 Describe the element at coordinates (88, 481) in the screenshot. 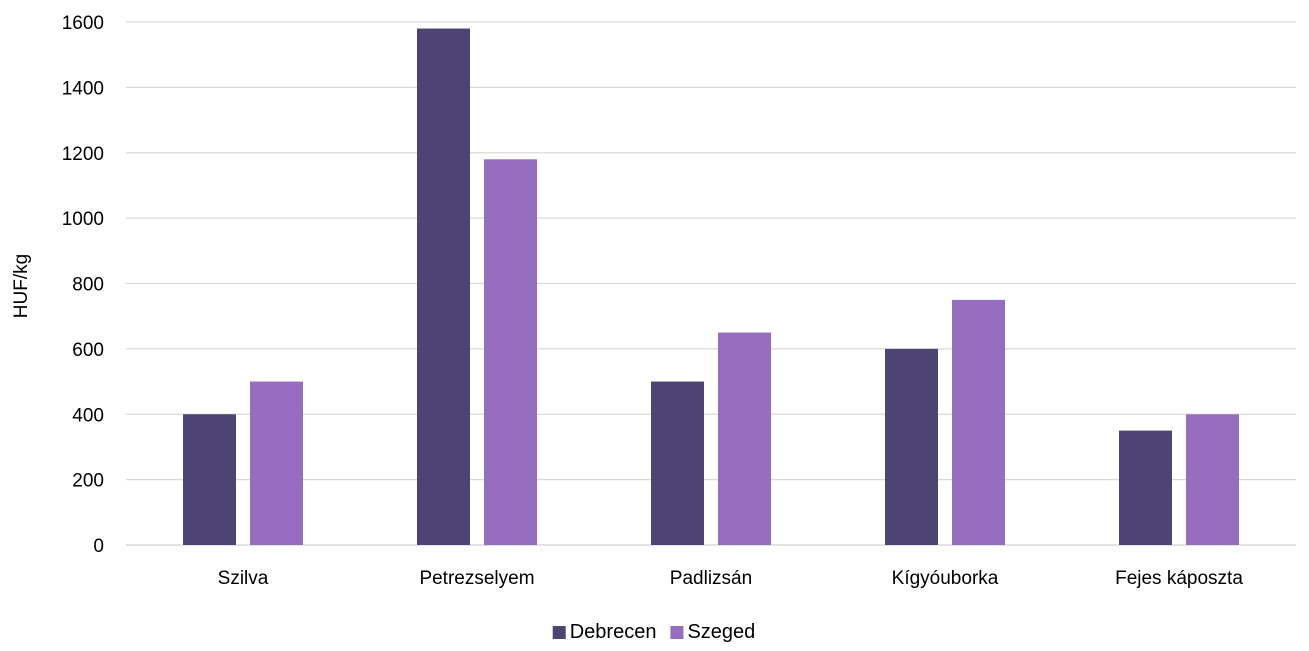

I see `y-tick-label: 200` at that location.